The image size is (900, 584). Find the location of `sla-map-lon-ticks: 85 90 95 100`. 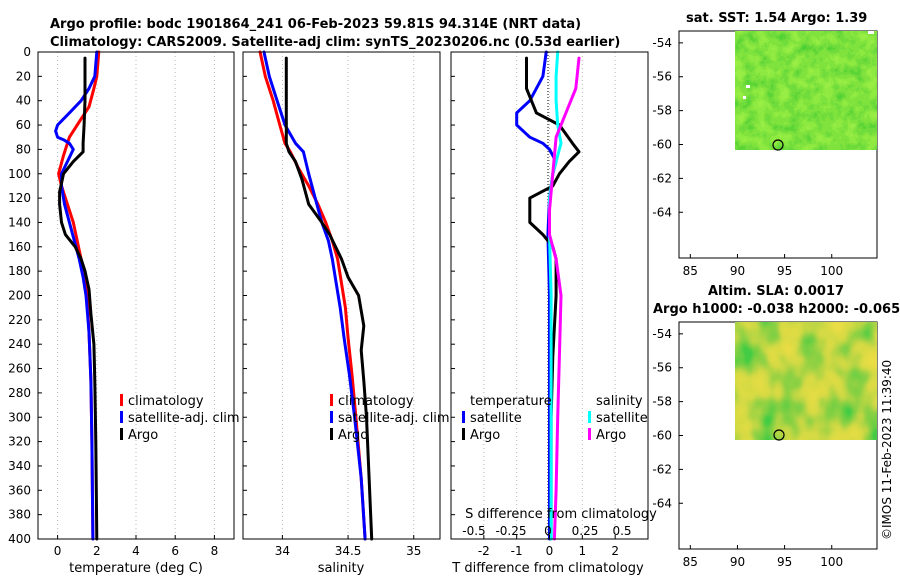

sla-map-lon-ticks: 85 90 95 100 is located at coordinates (763, 557).